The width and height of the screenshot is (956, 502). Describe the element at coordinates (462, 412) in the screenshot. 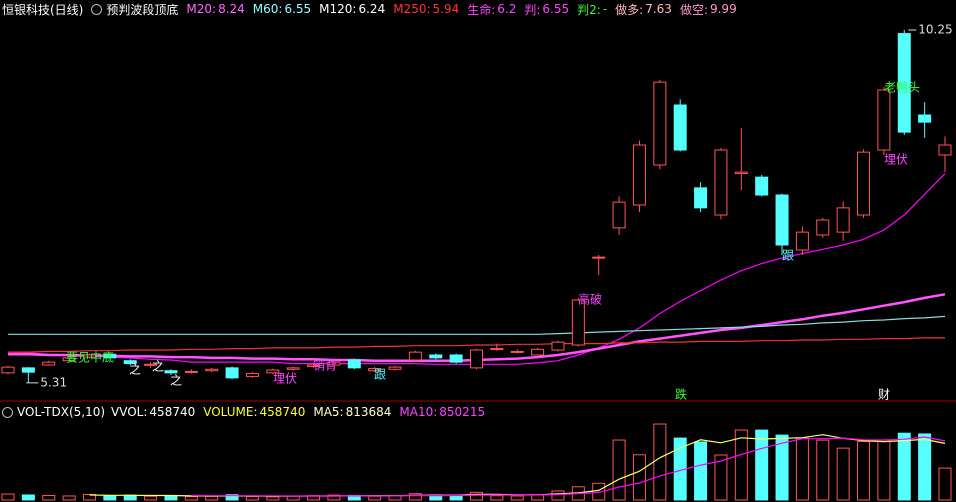

I see `legend-value: 850215` at that location.